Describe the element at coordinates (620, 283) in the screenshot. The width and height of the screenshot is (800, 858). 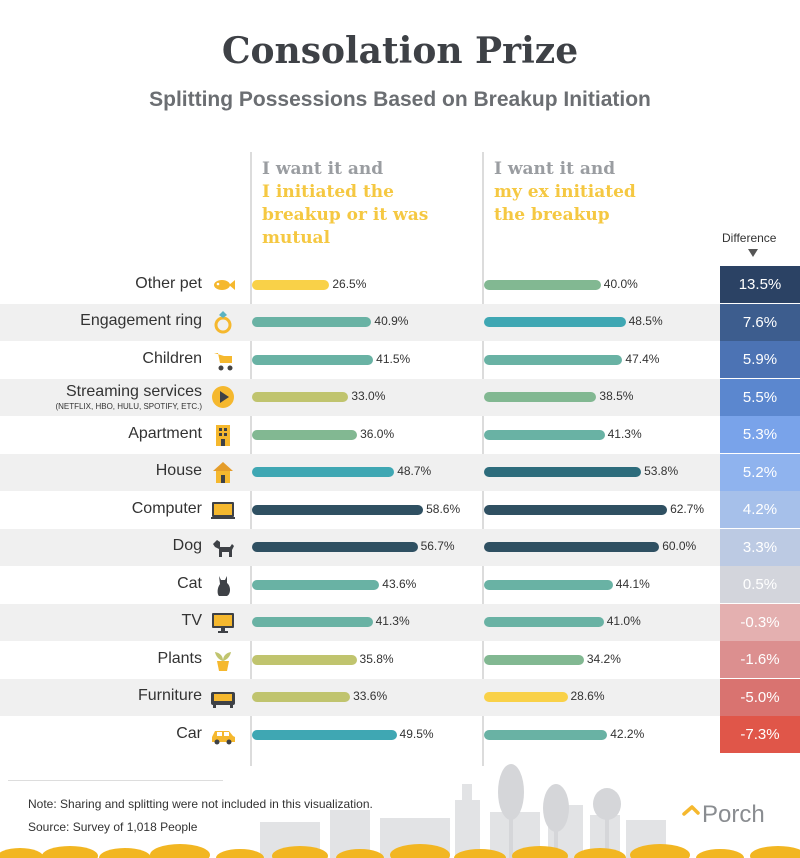
I see `right-value-label: 40.0%` at that location.